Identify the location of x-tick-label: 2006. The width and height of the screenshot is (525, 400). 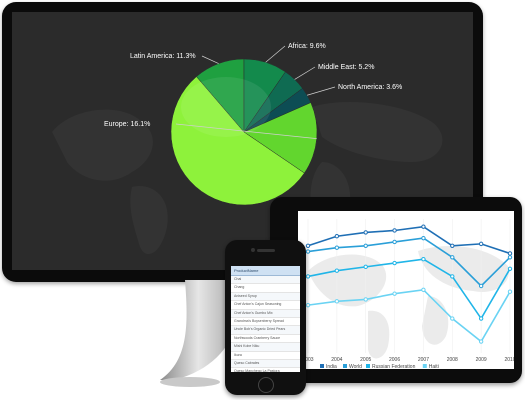
(394, 360).